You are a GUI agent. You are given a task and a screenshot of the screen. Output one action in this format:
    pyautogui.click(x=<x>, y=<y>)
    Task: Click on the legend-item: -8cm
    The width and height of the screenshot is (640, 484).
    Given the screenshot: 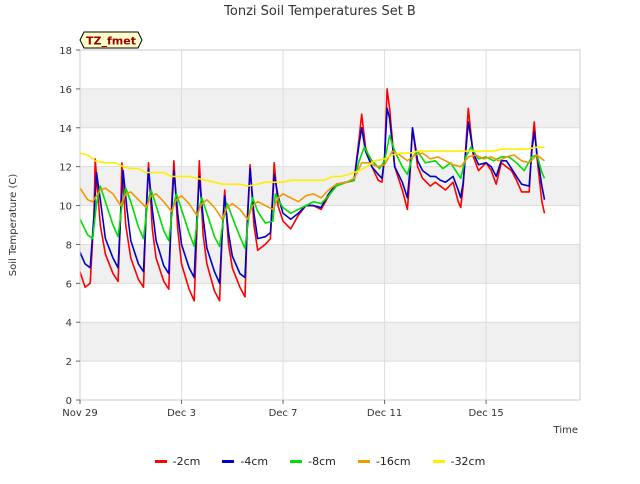 What is the action you would take?
    pyautogui.click(x=313, y=461)
    